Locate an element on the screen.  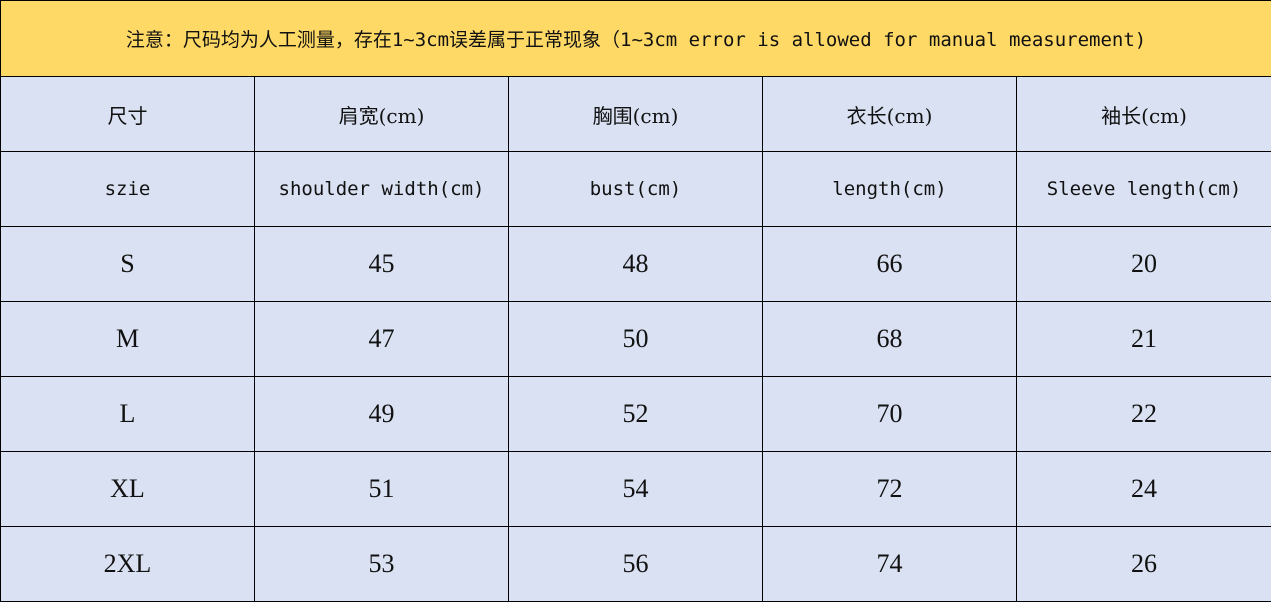
table-cell: 70 is located at coordinates (889, 414).